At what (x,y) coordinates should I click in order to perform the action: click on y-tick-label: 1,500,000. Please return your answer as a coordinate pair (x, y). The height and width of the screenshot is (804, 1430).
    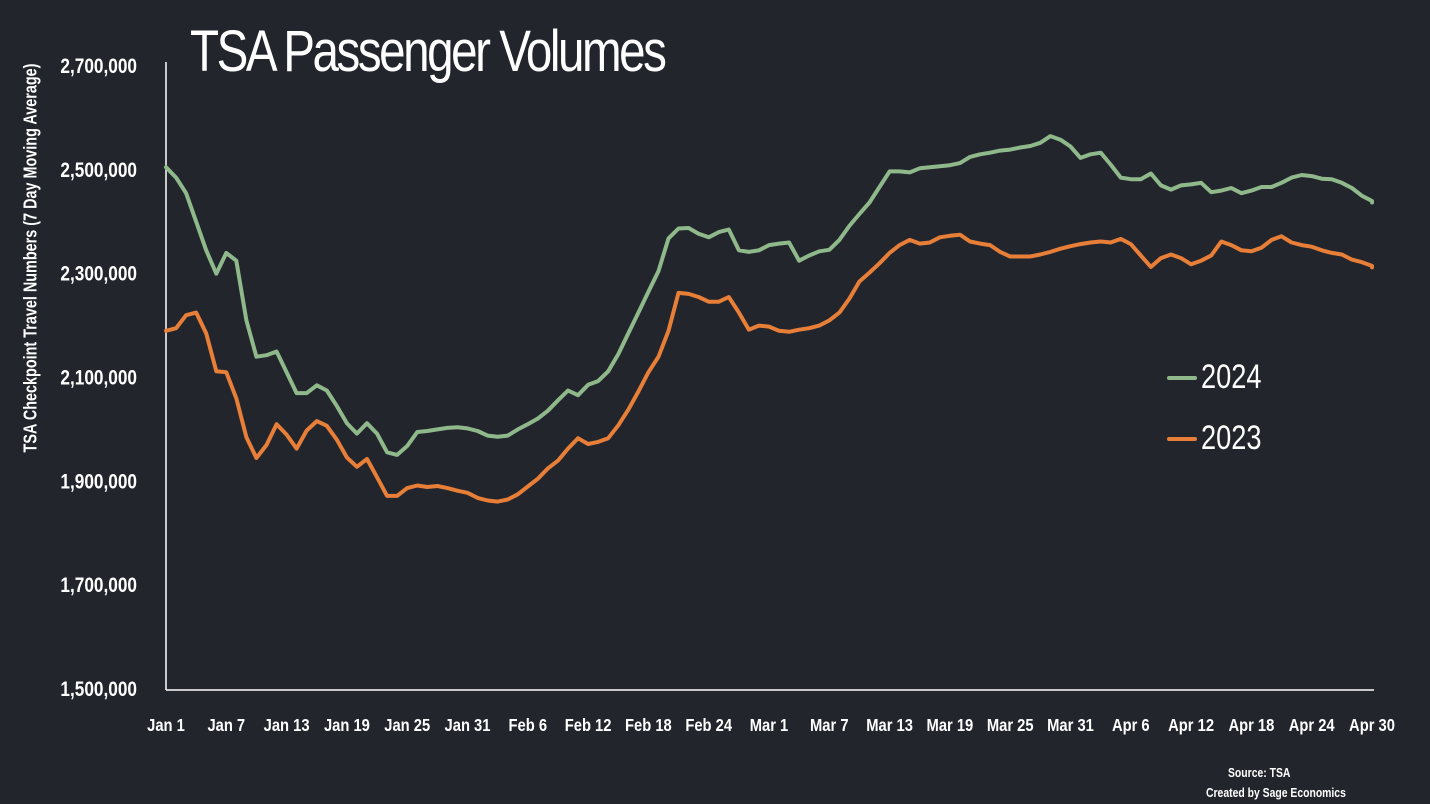
    Looking at the image, I should click on (98, 690).